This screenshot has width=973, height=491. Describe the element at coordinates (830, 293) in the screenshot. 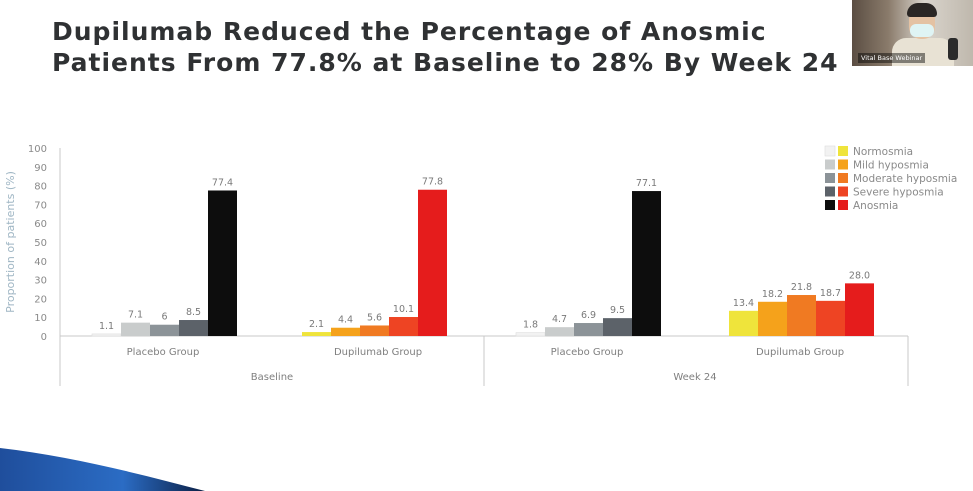

I see `data-label: 18.7` at that location.